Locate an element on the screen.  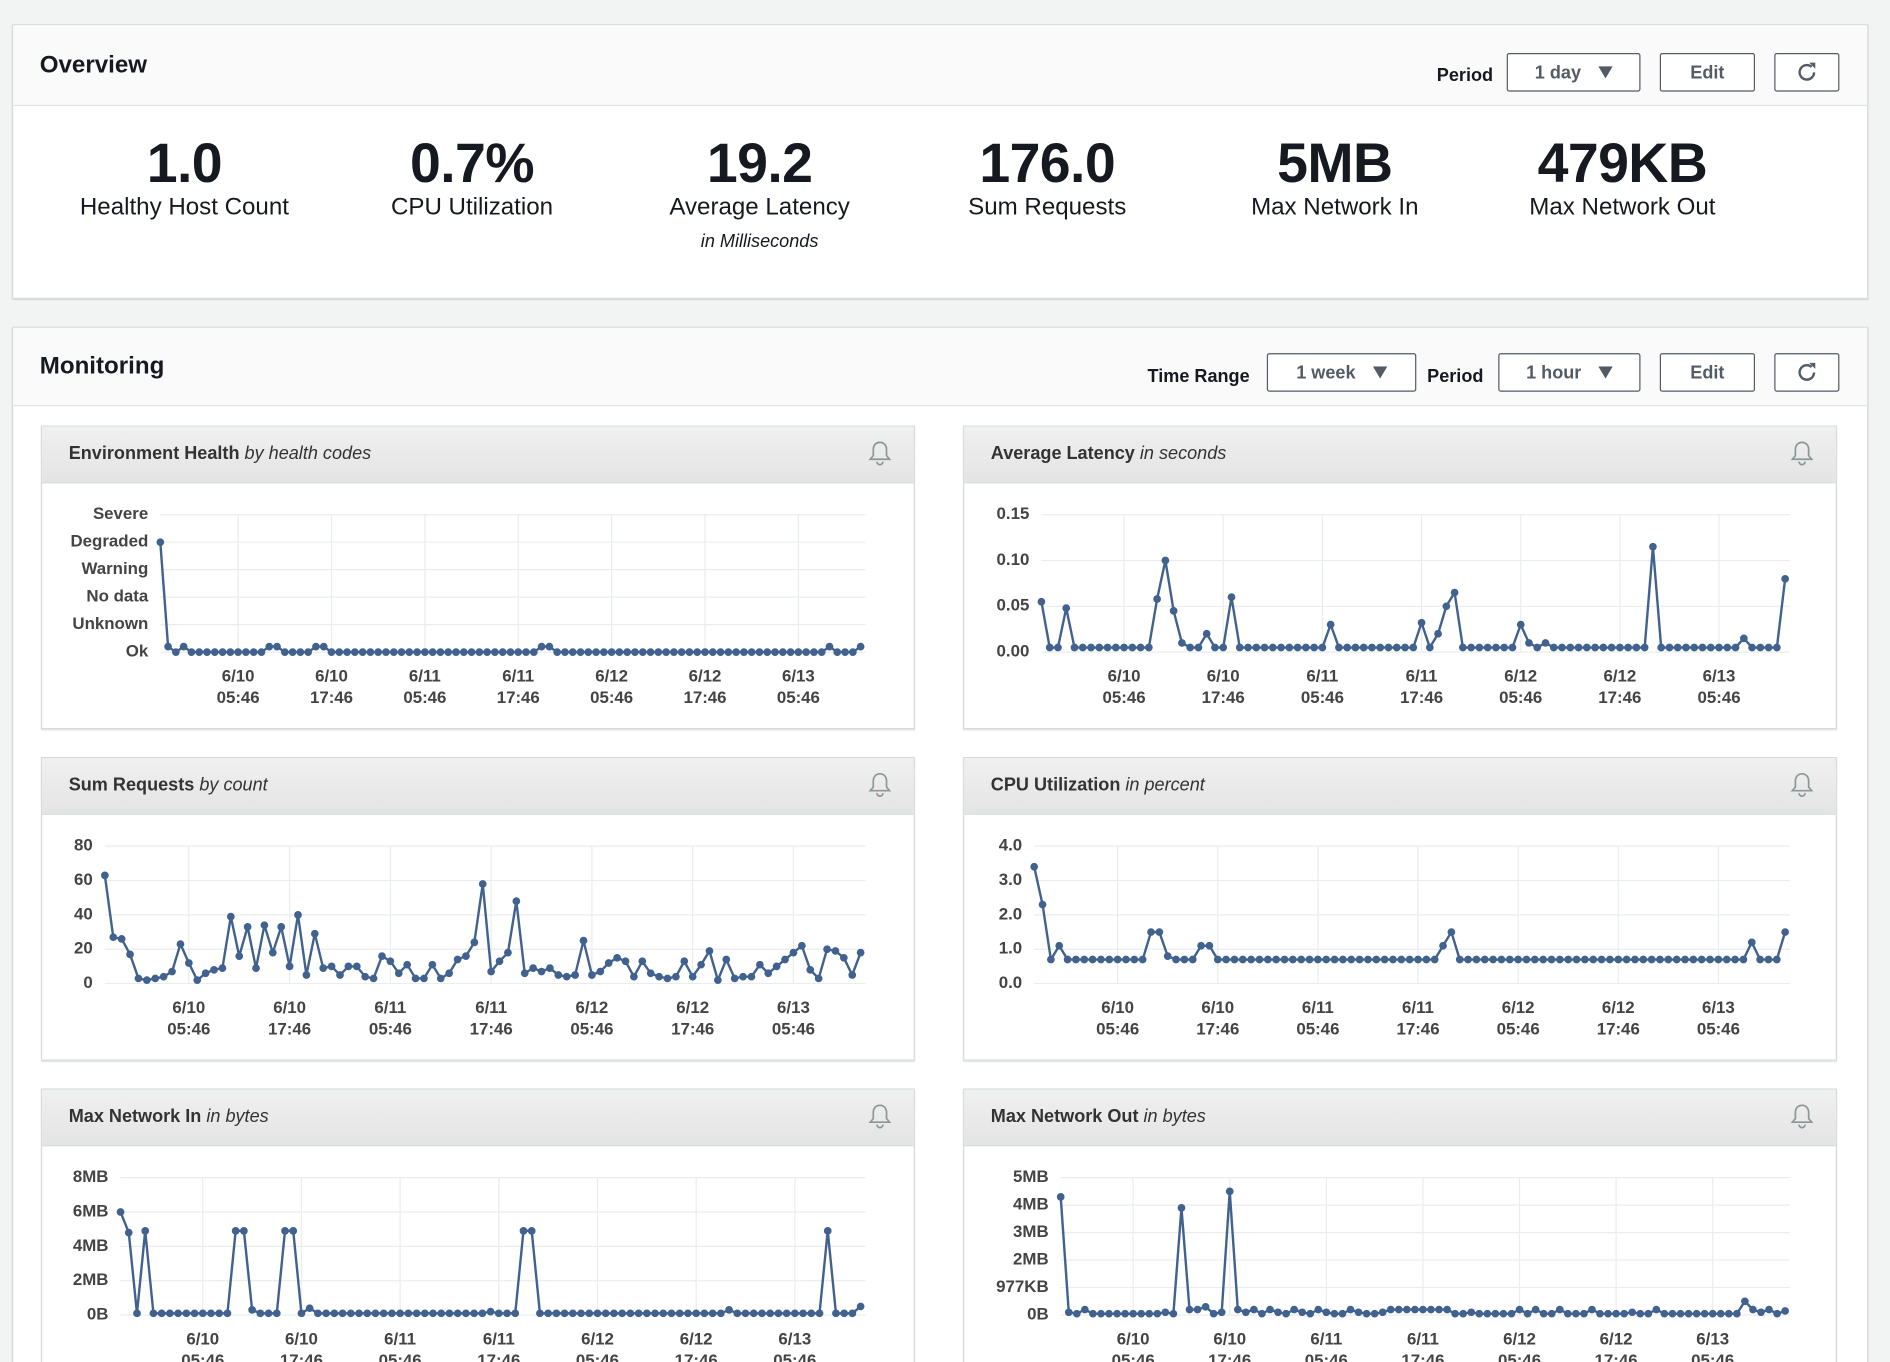
period-dropdown: 1 hour is located at coordinates (1569, 372).